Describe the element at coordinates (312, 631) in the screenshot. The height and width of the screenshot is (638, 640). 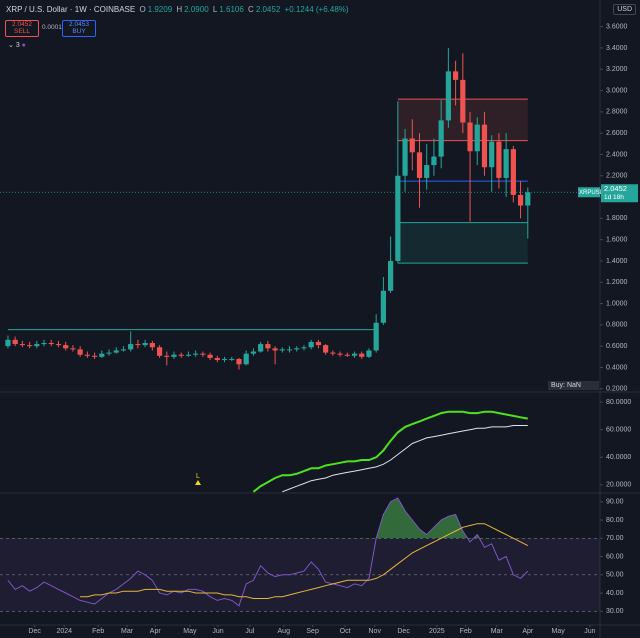
I see `x-tick-label: Sep` at that location.